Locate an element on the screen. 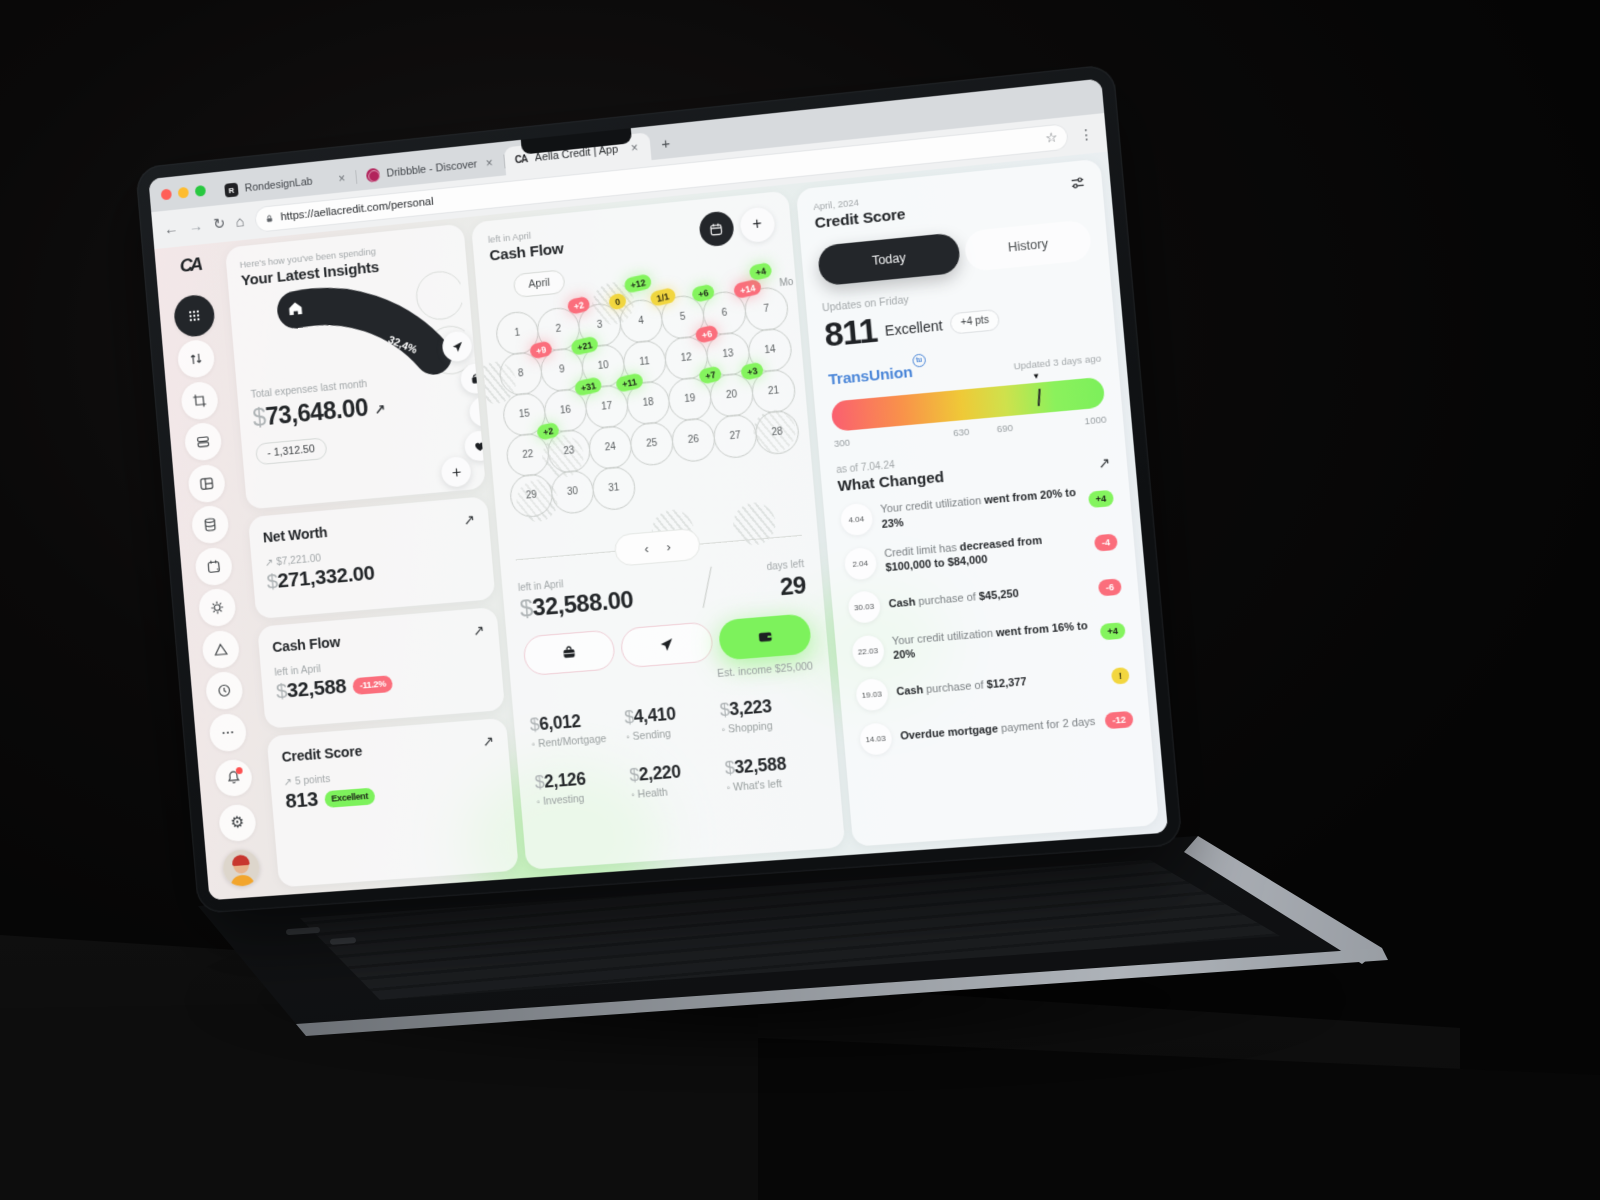 The height and width of the screenshot is (1200, 1600). sidebar-item-cards is located at coordinates (203, 441).